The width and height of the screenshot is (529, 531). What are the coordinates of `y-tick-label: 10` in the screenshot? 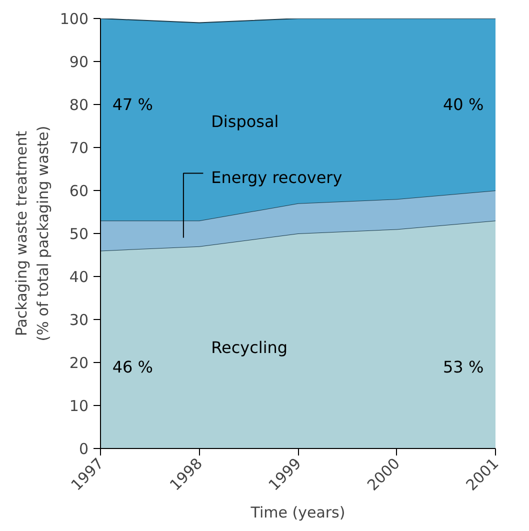 It's located at (79, 406).